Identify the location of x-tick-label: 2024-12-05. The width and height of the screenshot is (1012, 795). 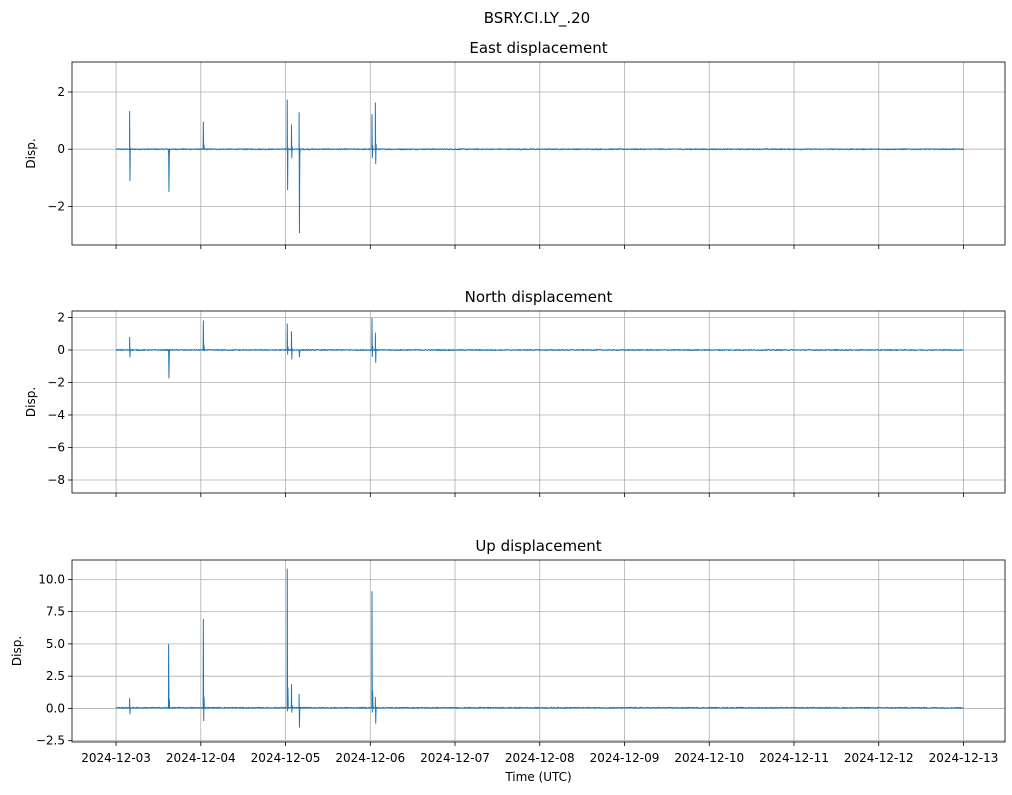
(286, 758).